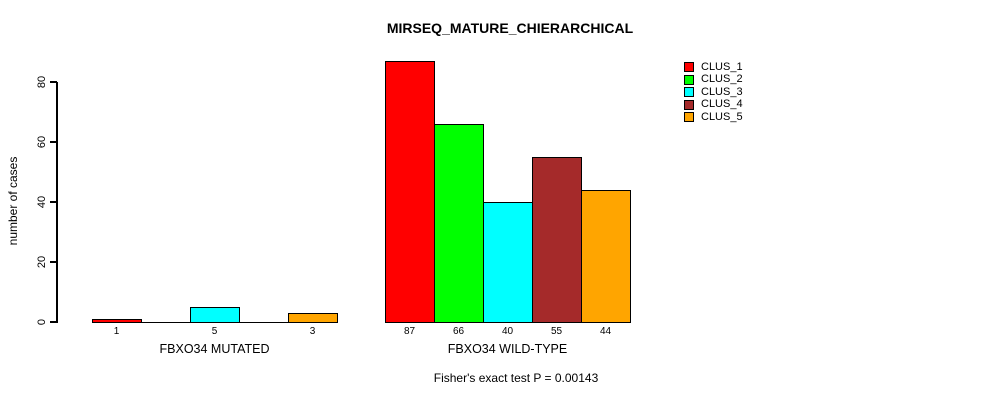 The width and height of the screenshot is (990, 400). Describe the element at coordinates (556, 331) in the screenshot. I see `bar-value-label: 55` at that location.